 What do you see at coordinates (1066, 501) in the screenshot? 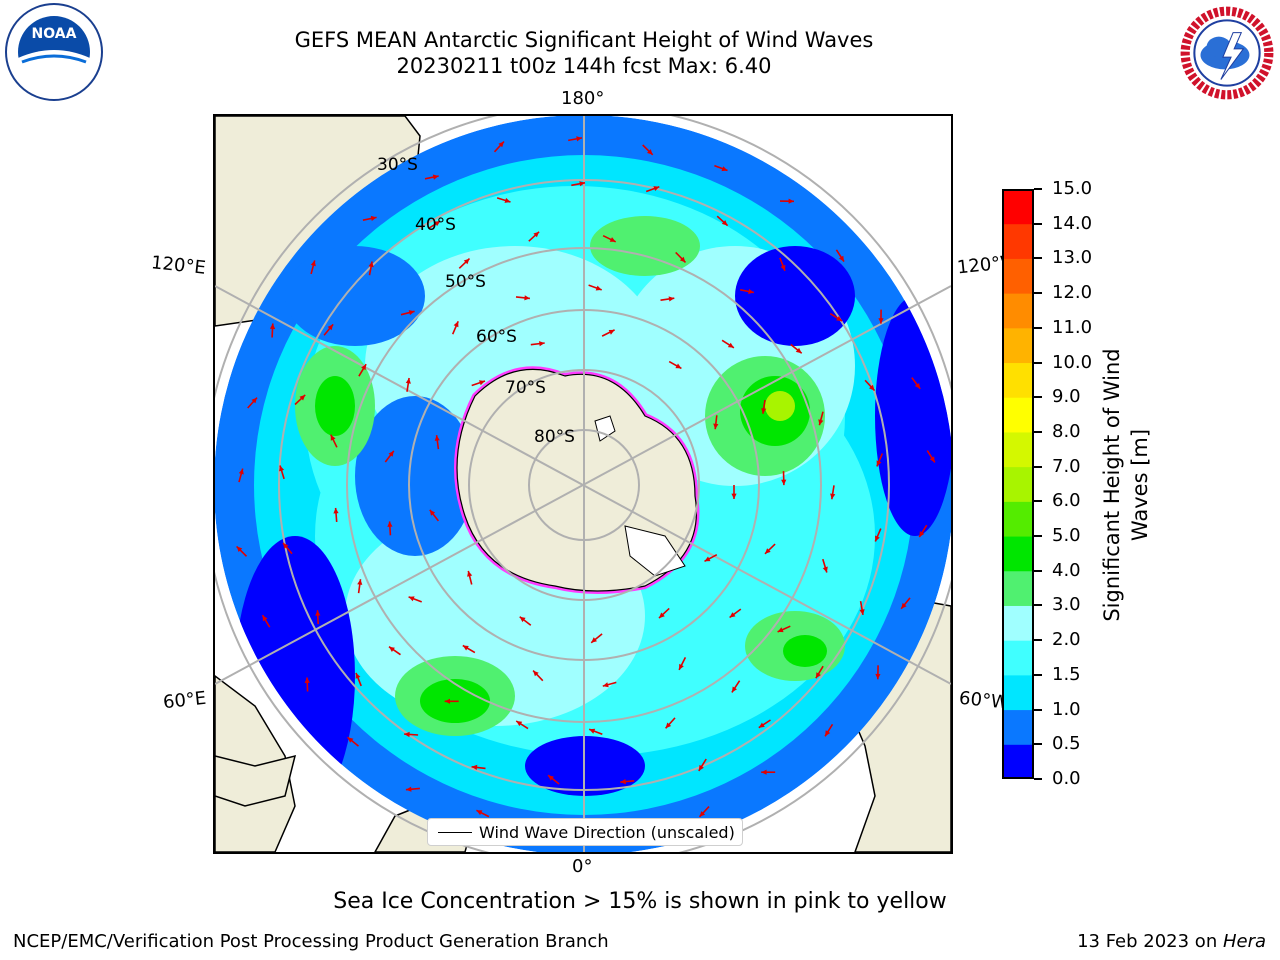
I see `colorbar-tick-label: 6.0` at bounding box center [1066, 501].